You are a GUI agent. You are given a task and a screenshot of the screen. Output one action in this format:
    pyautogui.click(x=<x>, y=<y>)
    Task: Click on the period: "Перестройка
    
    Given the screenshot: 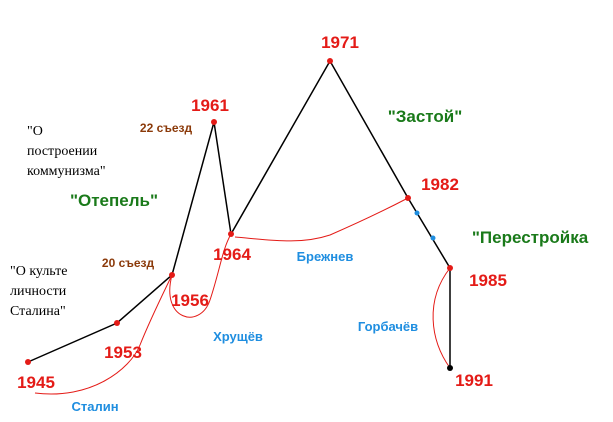 What is the action you would take?
    pyautogui.click(x=530, y=237)
    